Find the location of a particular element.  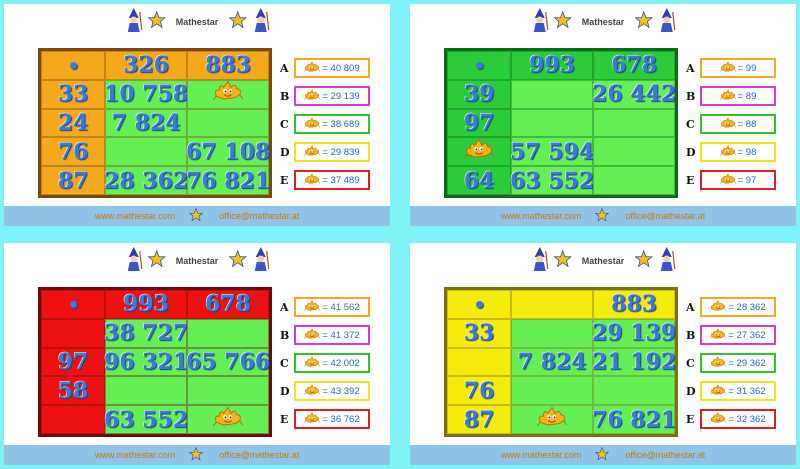

option-box: = 32 362 is located at coordinates (738, 419).